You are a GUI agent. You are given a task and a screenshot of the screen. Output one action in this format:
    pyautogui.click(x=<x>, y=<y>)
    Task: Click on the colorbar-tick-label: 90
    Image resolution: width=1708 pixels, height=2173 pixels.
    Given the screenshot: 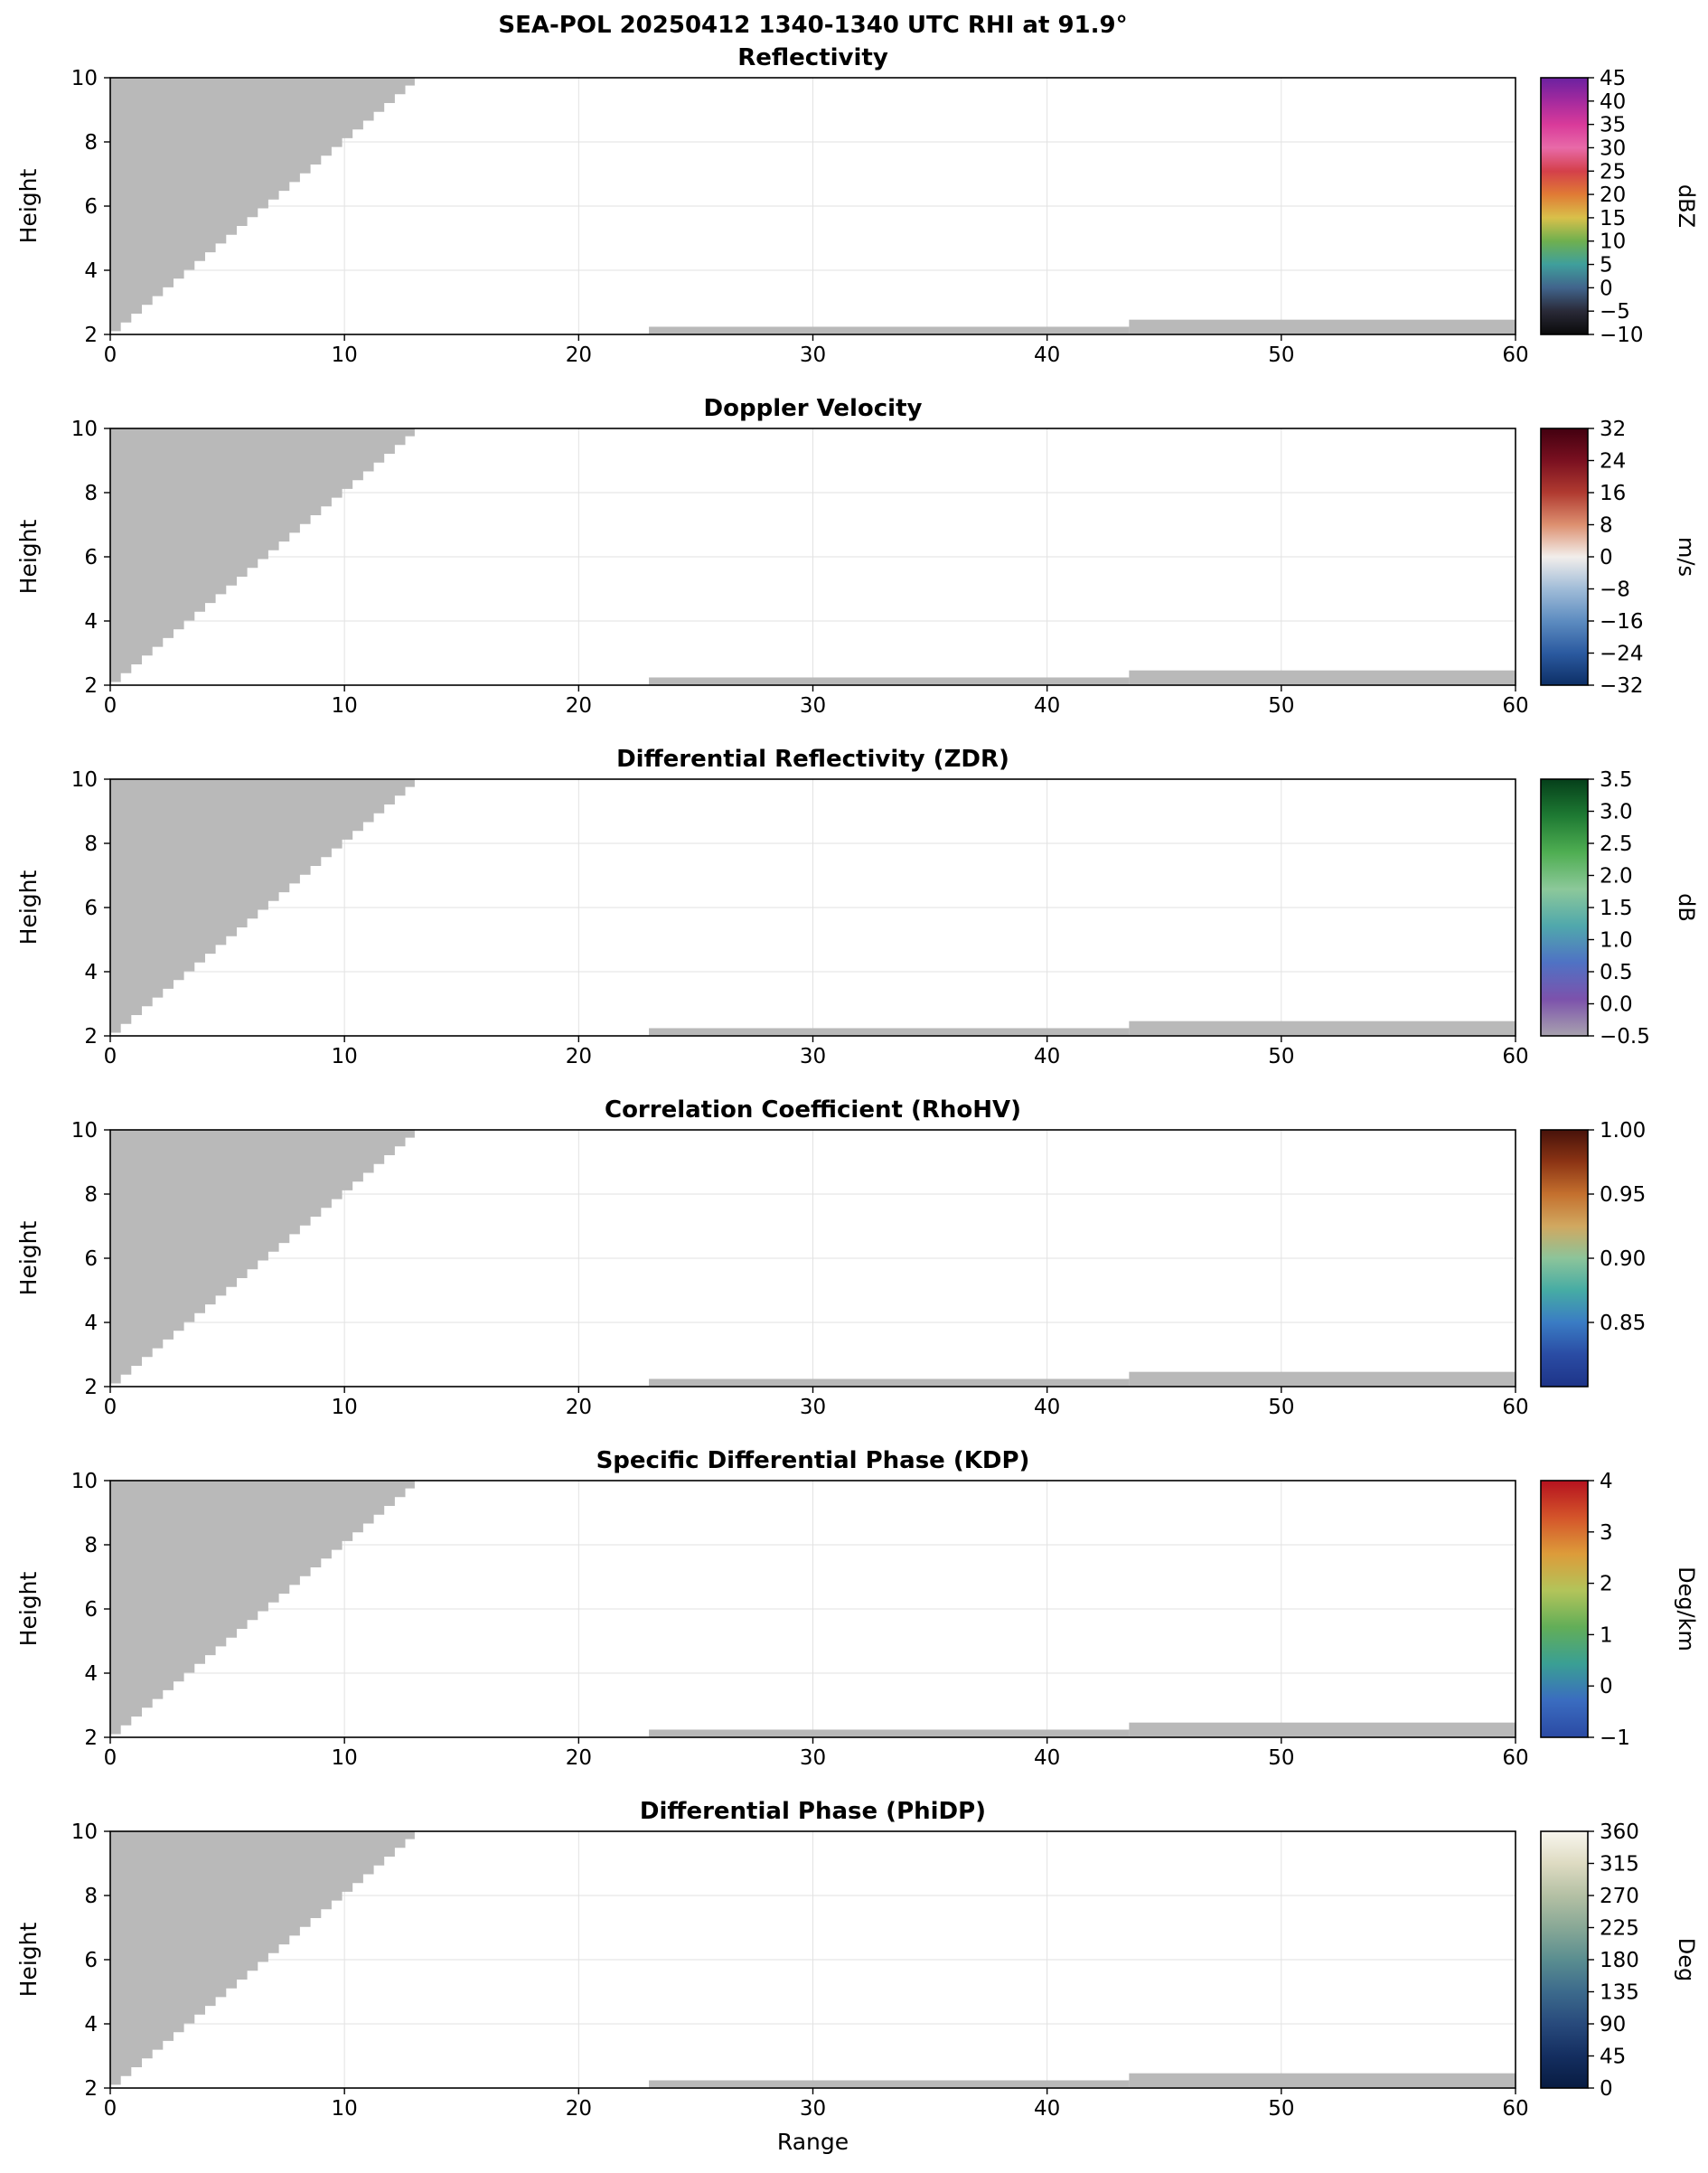 What is the action you would take?
    pyautogui.click(x=1613, y=2025)
    